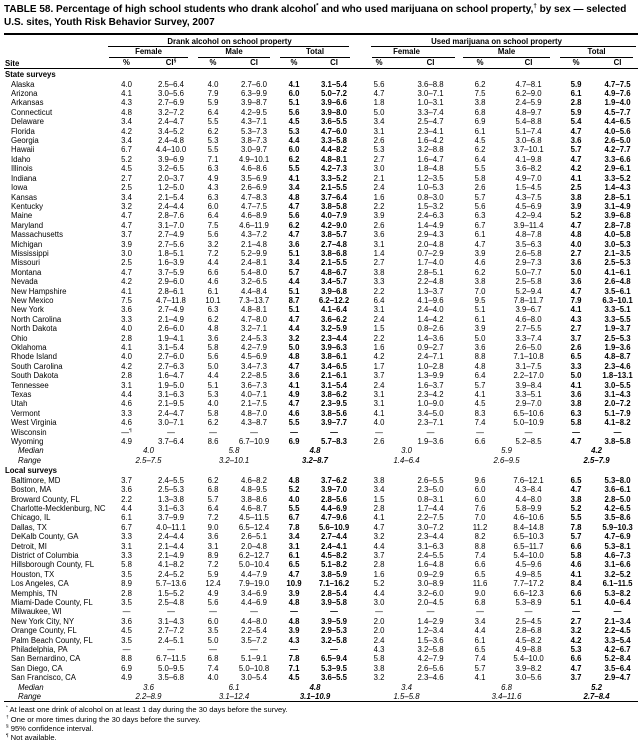 The height and width of the screenshot is (746, 641). What do you see at coordinates (430, 244) in the screenshot?
I see `value-cell: 2.0–4.8` at bounding box center [430, 244].